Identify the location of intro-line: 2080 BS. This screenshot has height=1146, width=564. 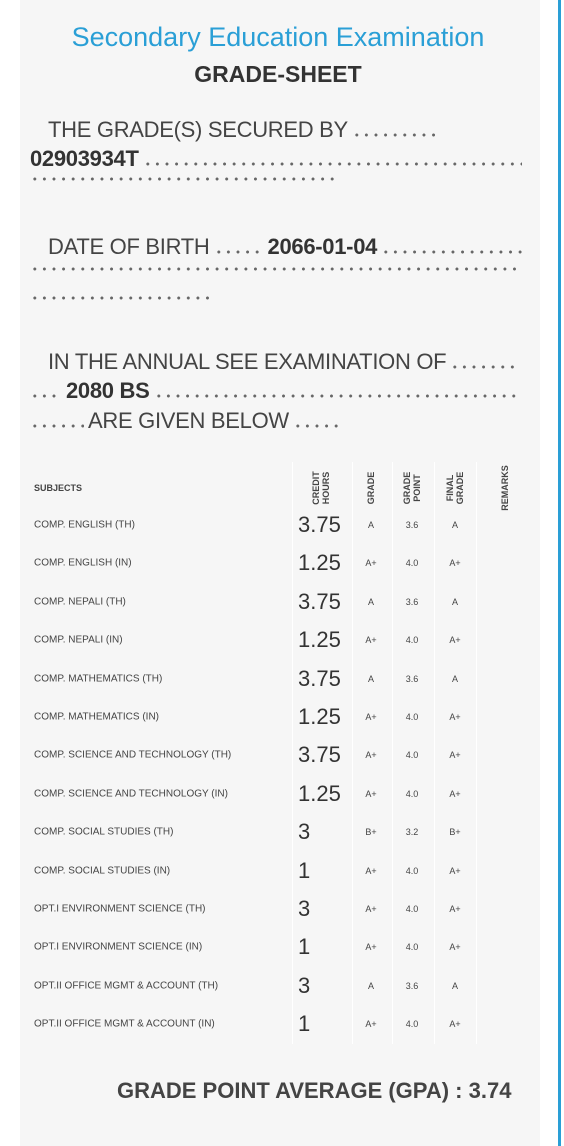
(273, 393).